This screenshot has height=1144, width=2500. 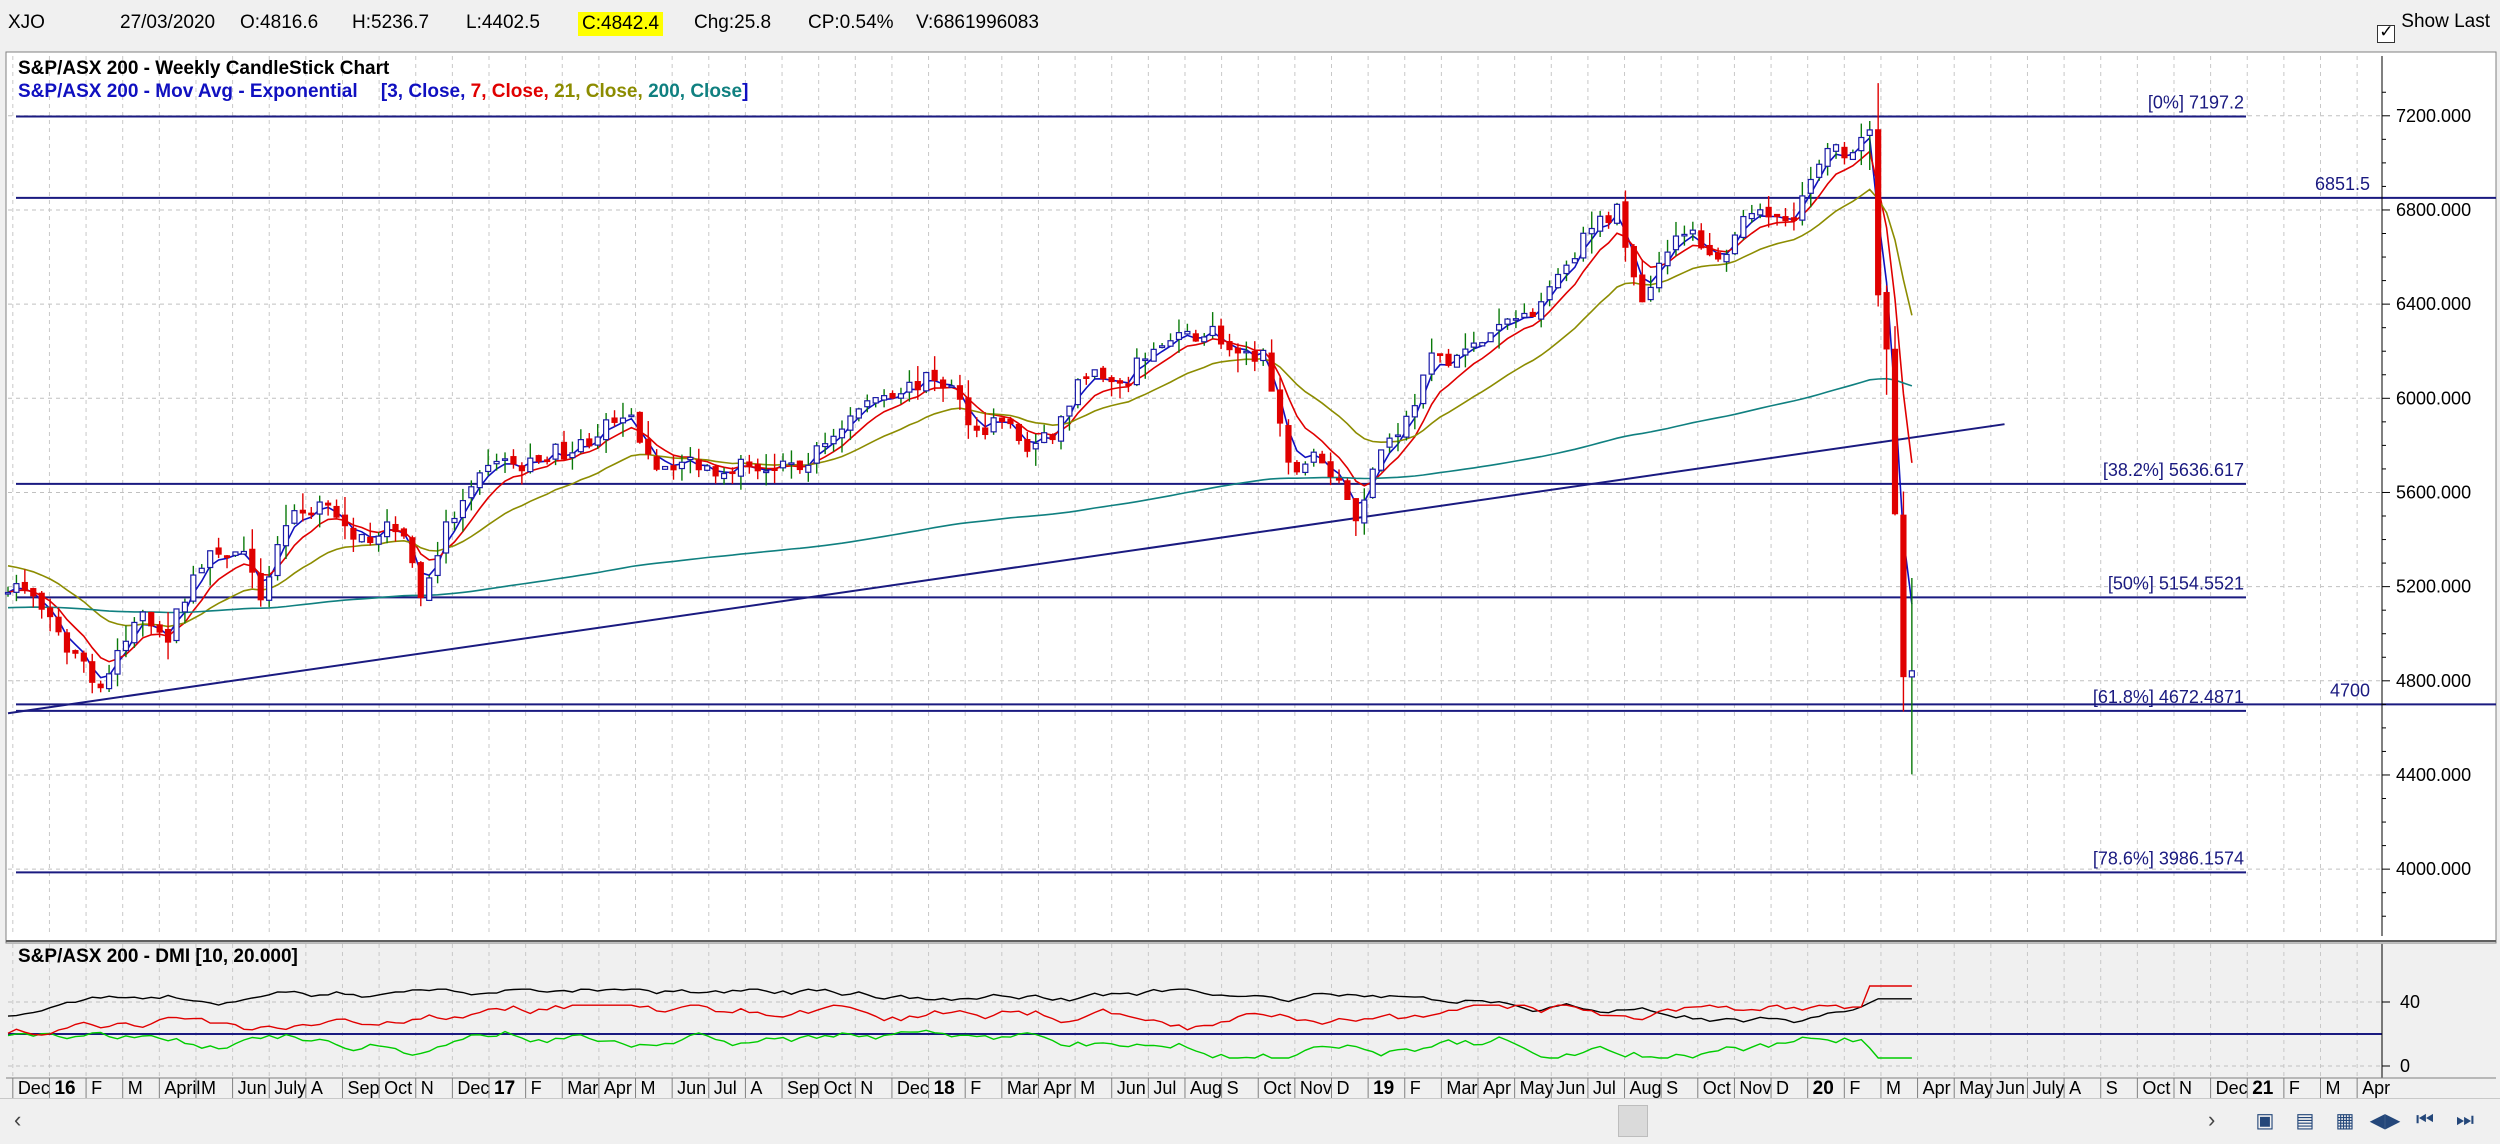 What do you see at coordinates (866, 1088) in the screenshot?
I see `x-tick-label: N` at bounding box center [866, 1088].